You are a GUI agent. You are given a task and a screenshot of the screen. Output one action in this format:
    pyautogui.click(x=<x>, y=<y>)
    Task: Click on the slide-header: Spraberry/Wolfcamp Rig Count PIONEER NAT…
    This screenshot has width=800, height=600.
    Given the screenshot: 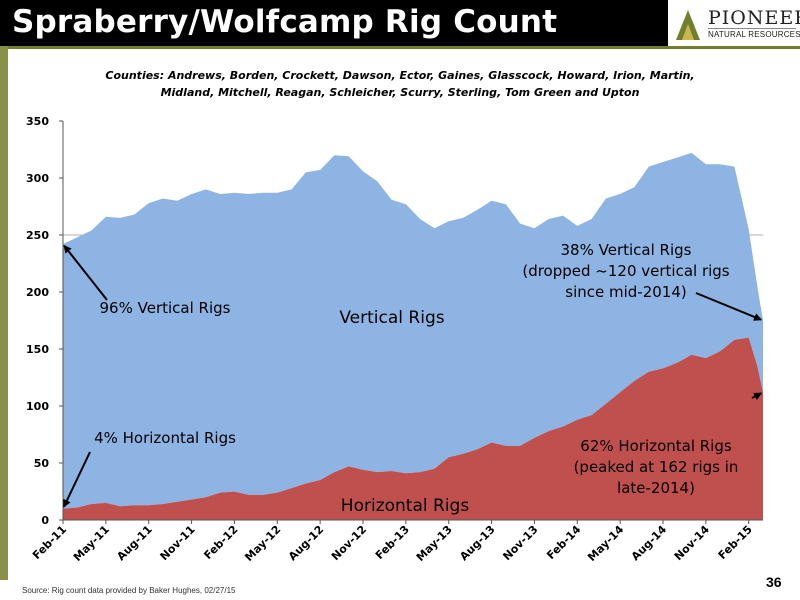 What is the action you would take?
    pyautogui.click(x=400, y=25)
    